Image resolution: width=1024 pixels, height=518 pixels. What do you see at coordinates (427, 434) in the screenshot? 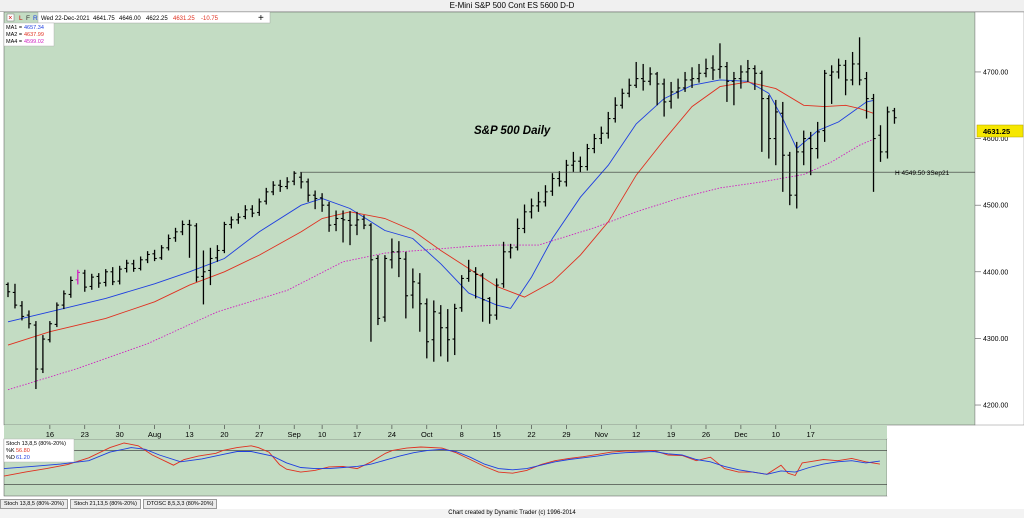
I see `x-tick-label: Oct` at bounding box center [427, 434].